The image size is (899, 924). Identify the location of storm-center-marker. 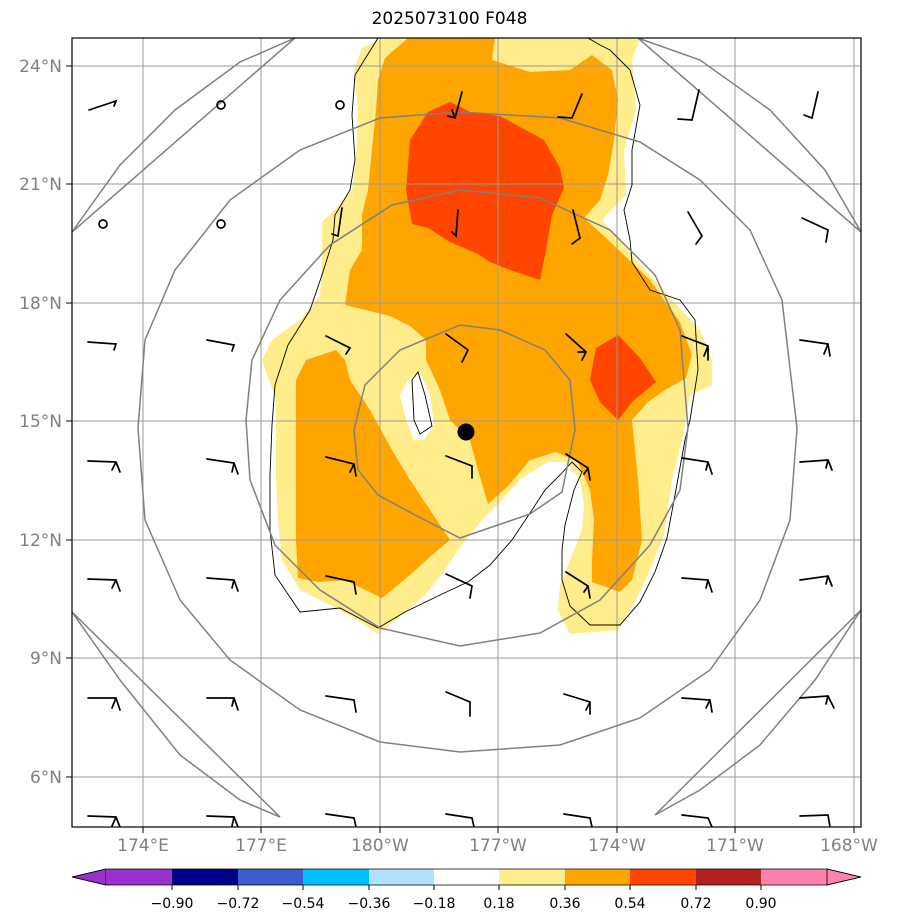
(466, 432).